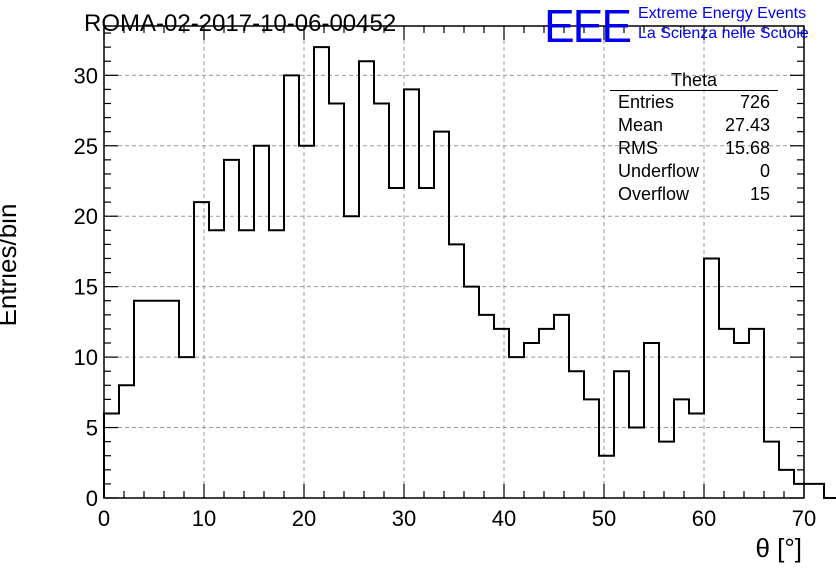 The width and height of the screenshot is (836, 572). I want to click on x-tick-label: 60, so click(704, 518).